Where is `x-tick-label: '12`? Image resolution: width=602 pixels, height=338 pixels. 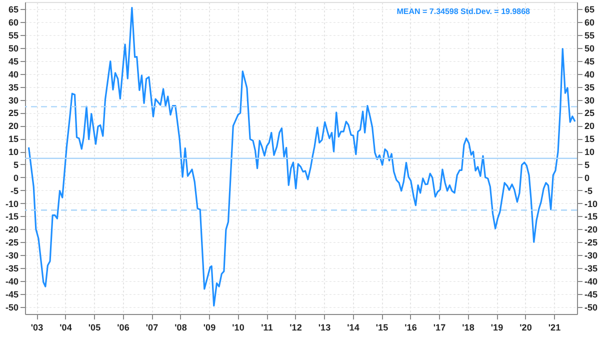
x-tick-label: '12 is located at coordinates (296, 327).